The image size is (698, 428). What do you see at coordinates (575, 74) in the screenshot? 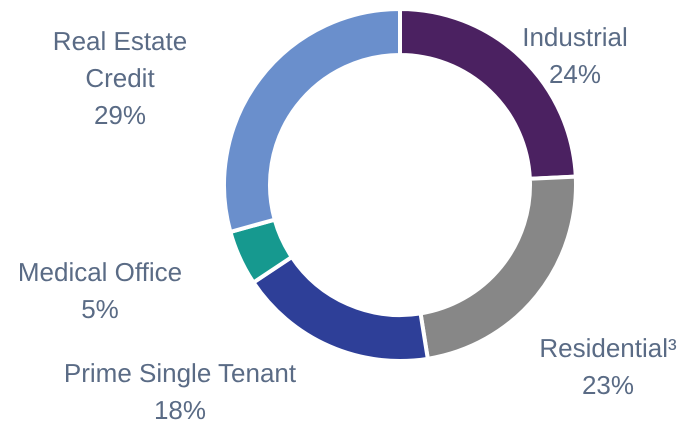
I see `data-label: 24%` at bounding box center [575, 74].